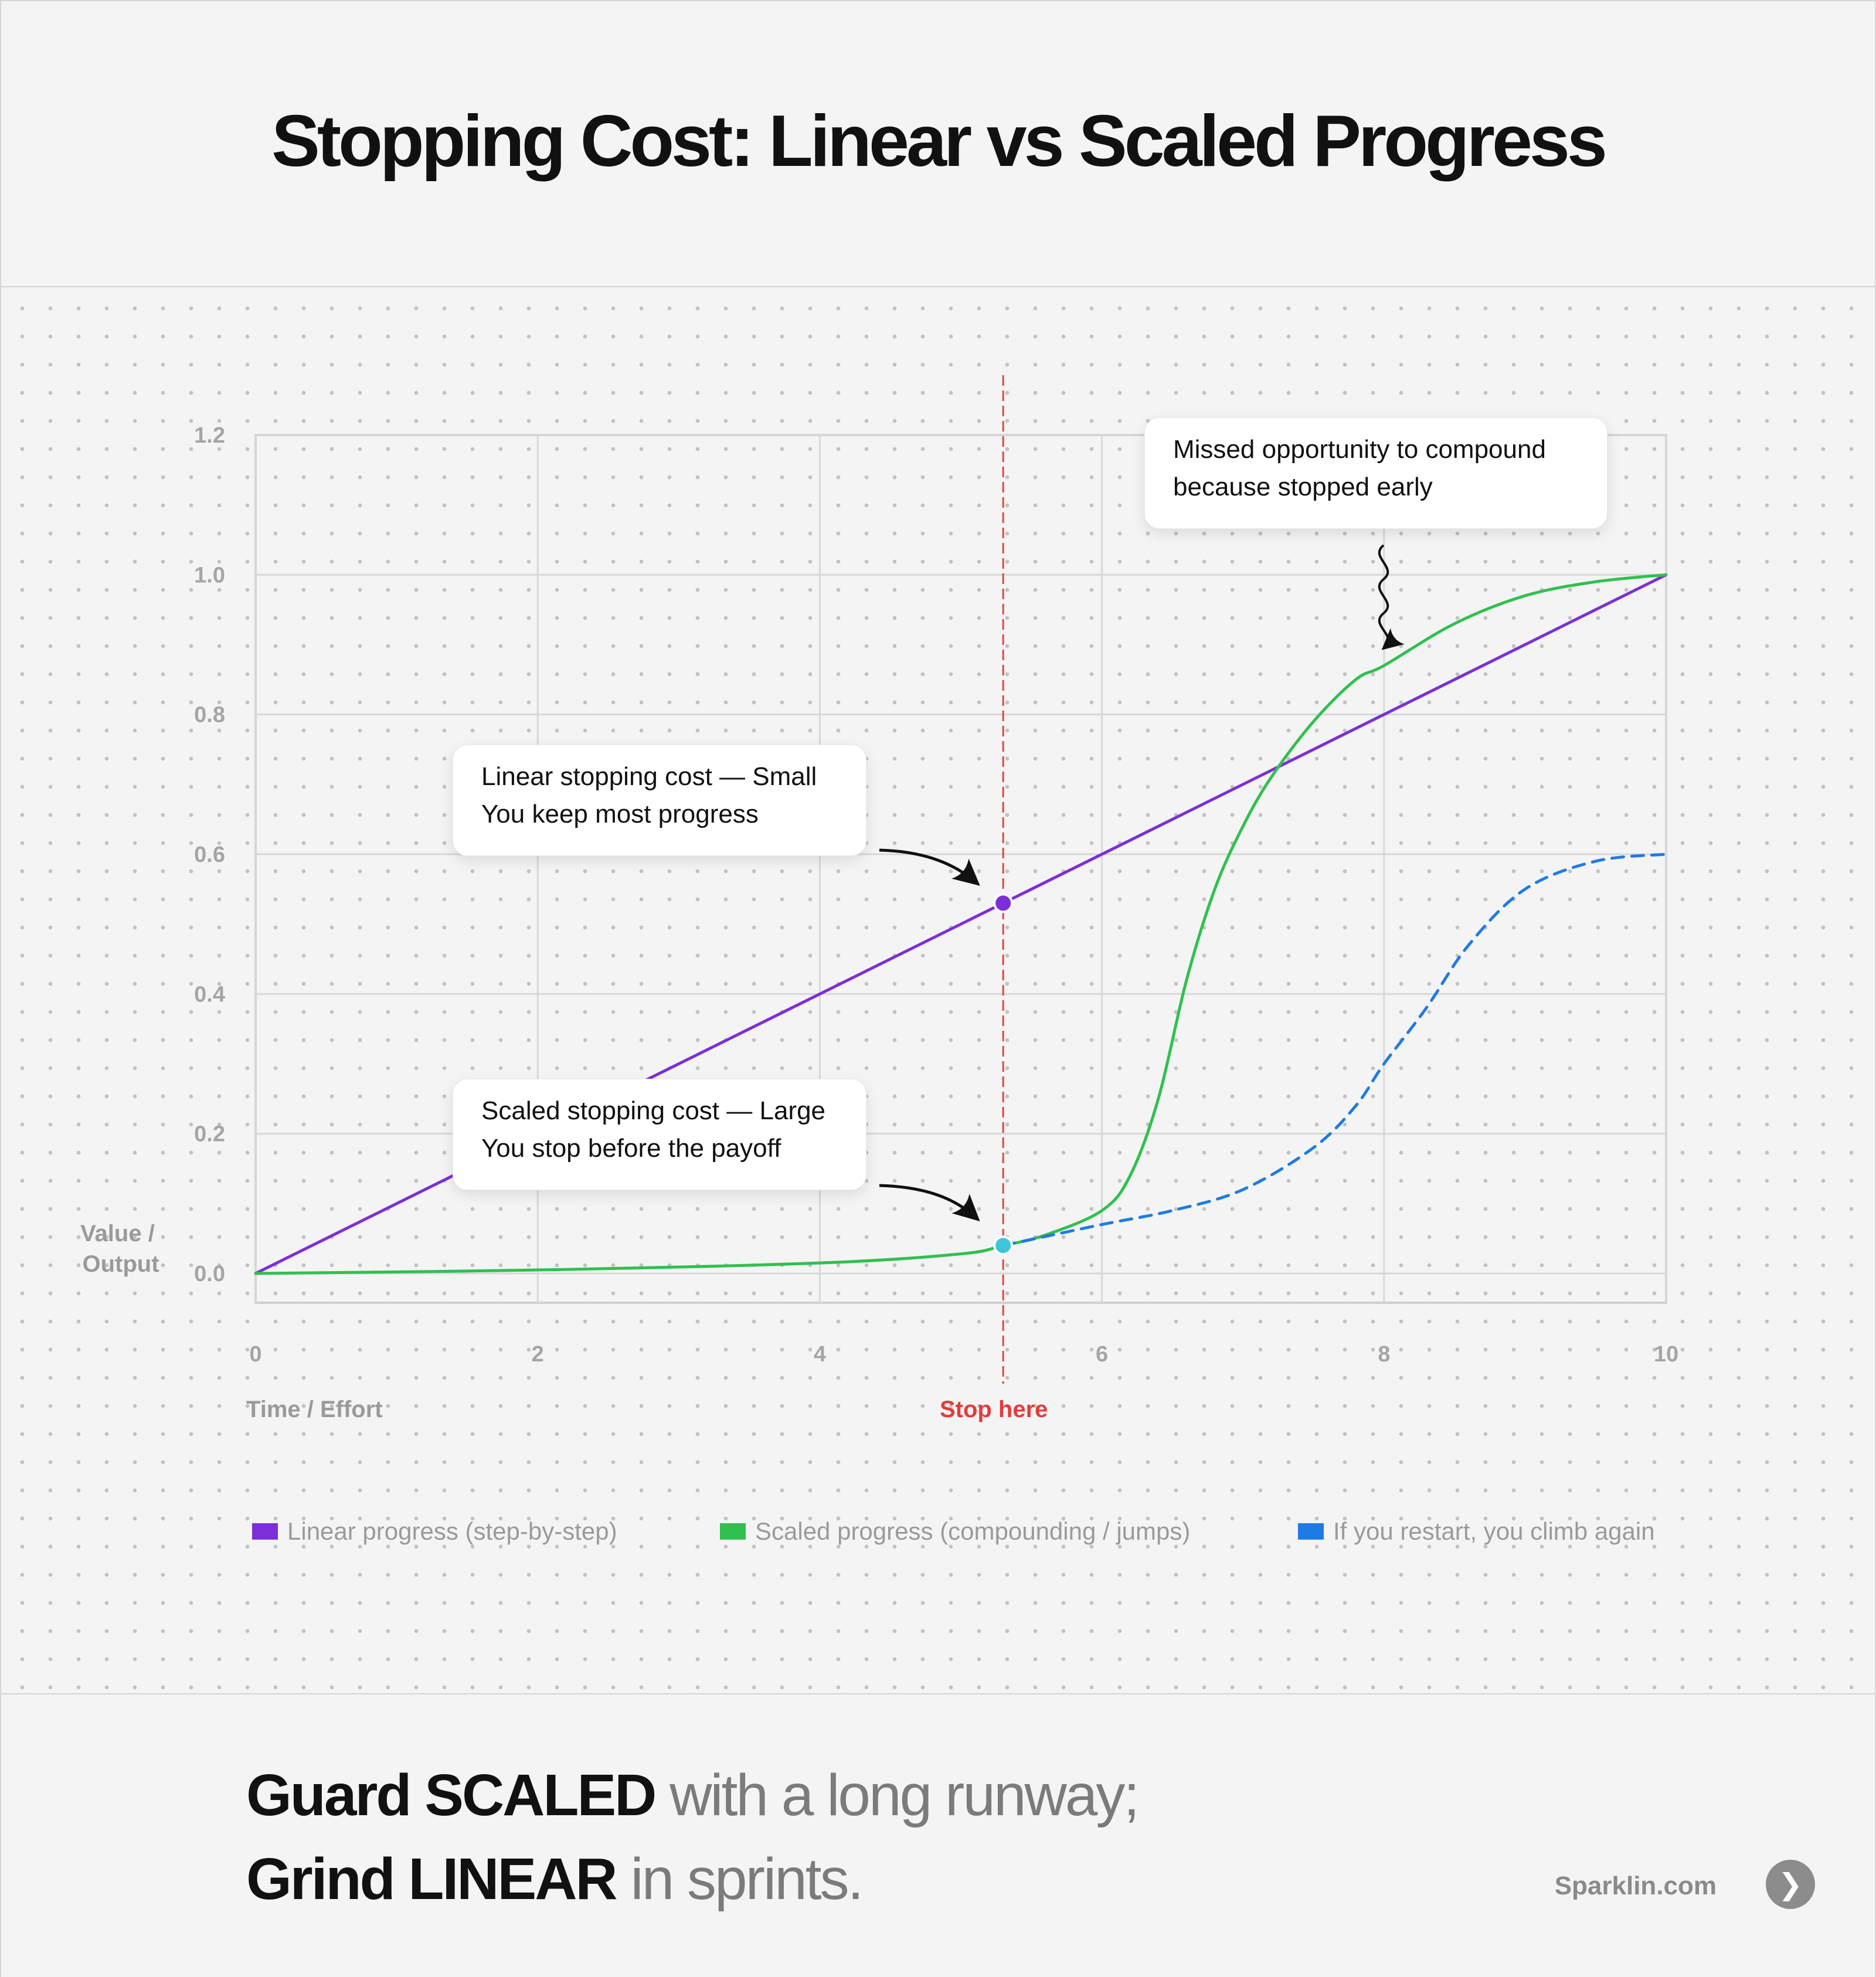  What do you see at coordinates (451, 1795) in the screenshot?
I see `tagline-strong: Guard SCALED` at bounding box center [451, 1795].